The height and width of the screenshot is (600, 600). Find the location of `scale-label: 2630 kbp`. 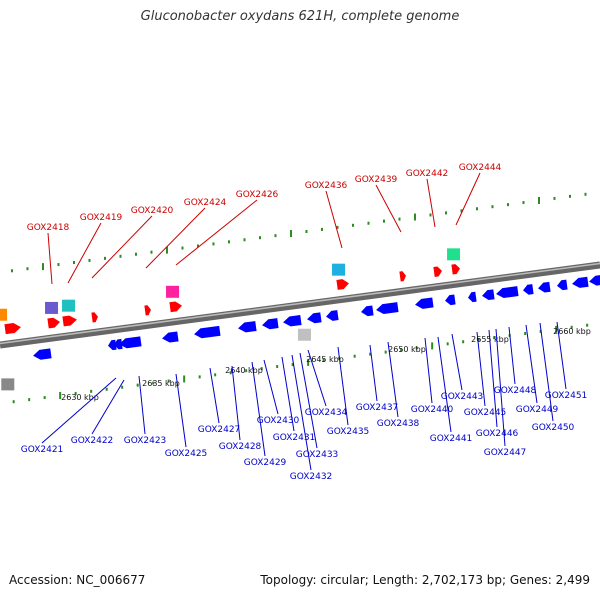

scale-label: 2630 kbp is located at coordinates (80, 397).